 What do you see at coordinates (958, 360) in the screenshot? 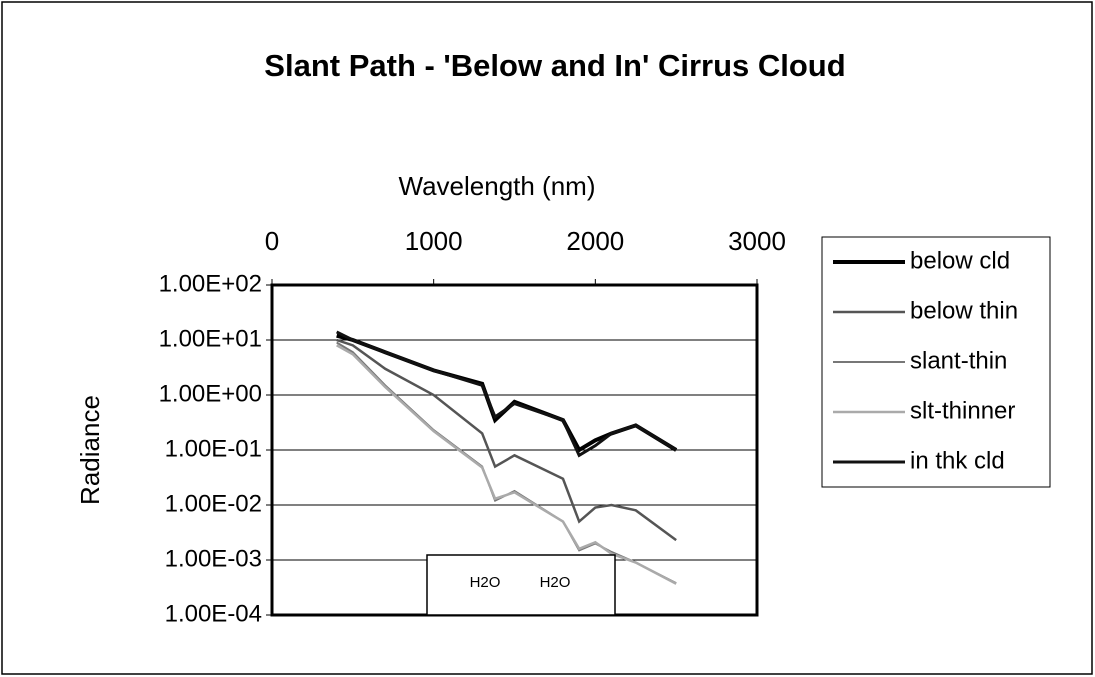
I see `legend-label: slant-thin` at bounding box center [958, 360].